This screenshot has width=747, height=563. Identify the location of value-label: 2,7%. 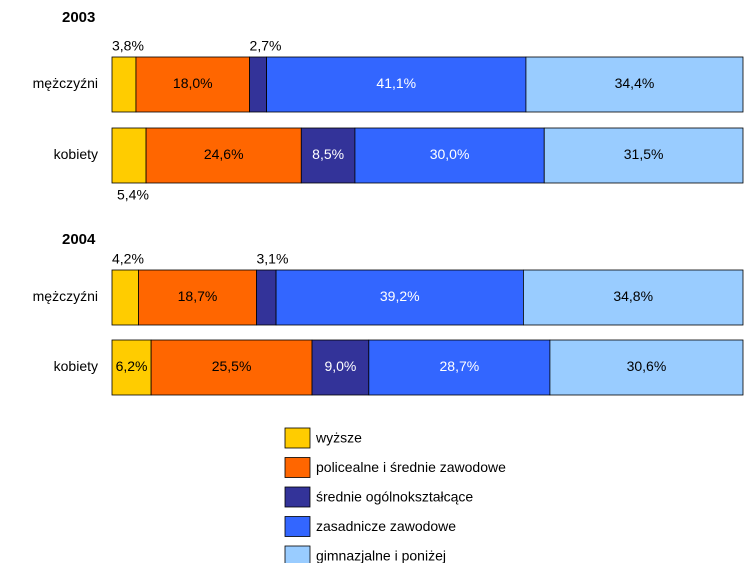
(266, 46).